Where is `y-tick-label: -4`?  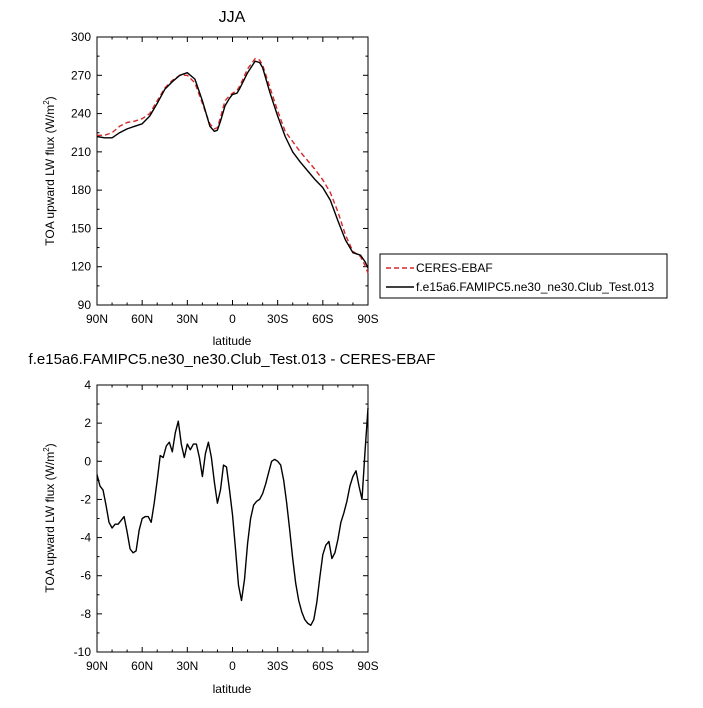
y-tick-label: -4 is located at coordinates (85, 538).